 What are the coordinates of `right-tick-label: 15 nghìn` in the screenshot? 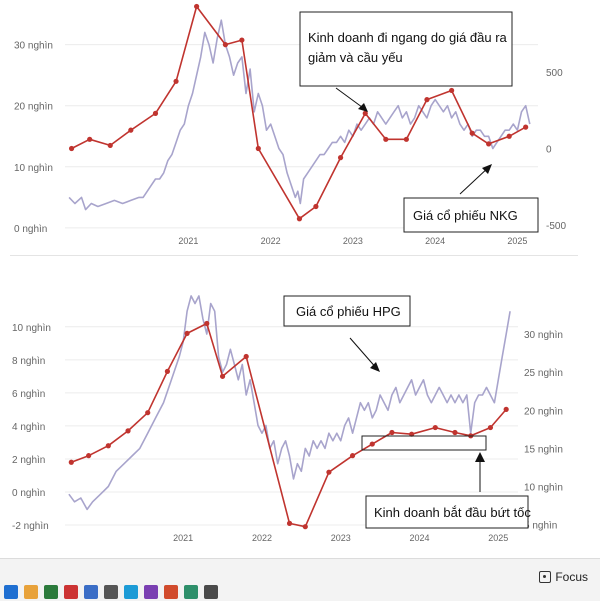 It's located at (543, 449).